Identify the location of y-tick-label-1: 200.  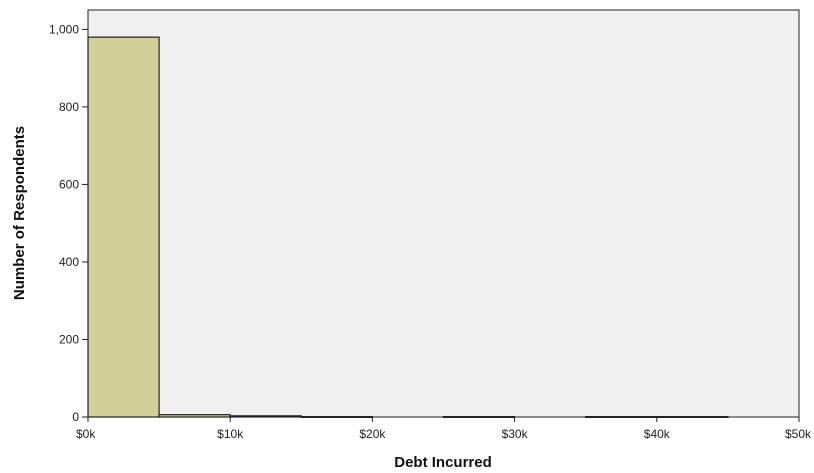
(69, 339).